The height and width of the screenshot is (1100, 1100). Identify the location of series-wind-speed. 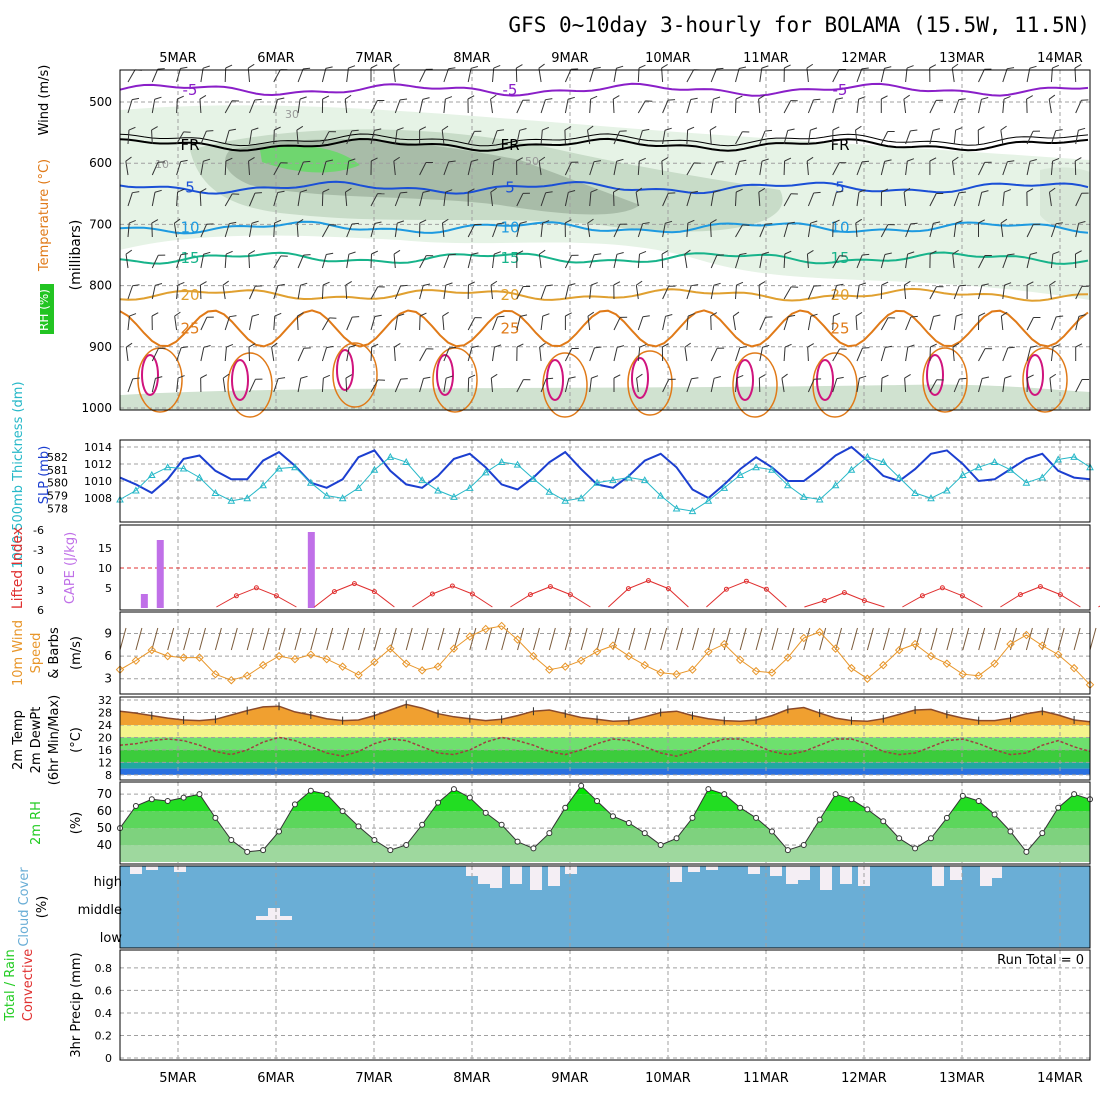
(605, 655).